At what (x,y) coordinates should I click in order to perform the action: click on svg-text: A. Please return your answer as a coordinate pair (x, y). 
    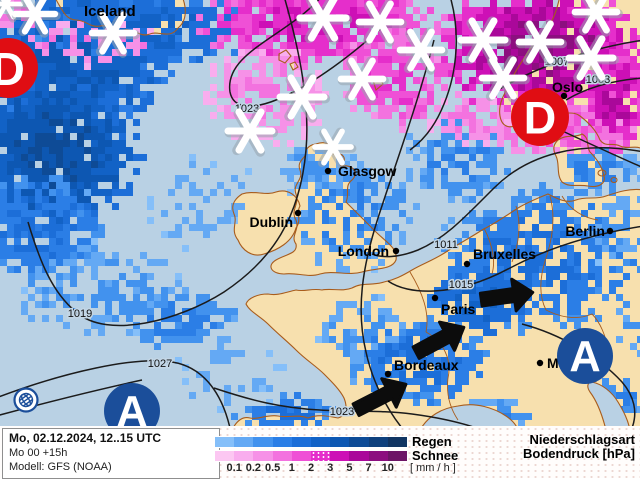
    Looking at the image, I should click on (584, 357).